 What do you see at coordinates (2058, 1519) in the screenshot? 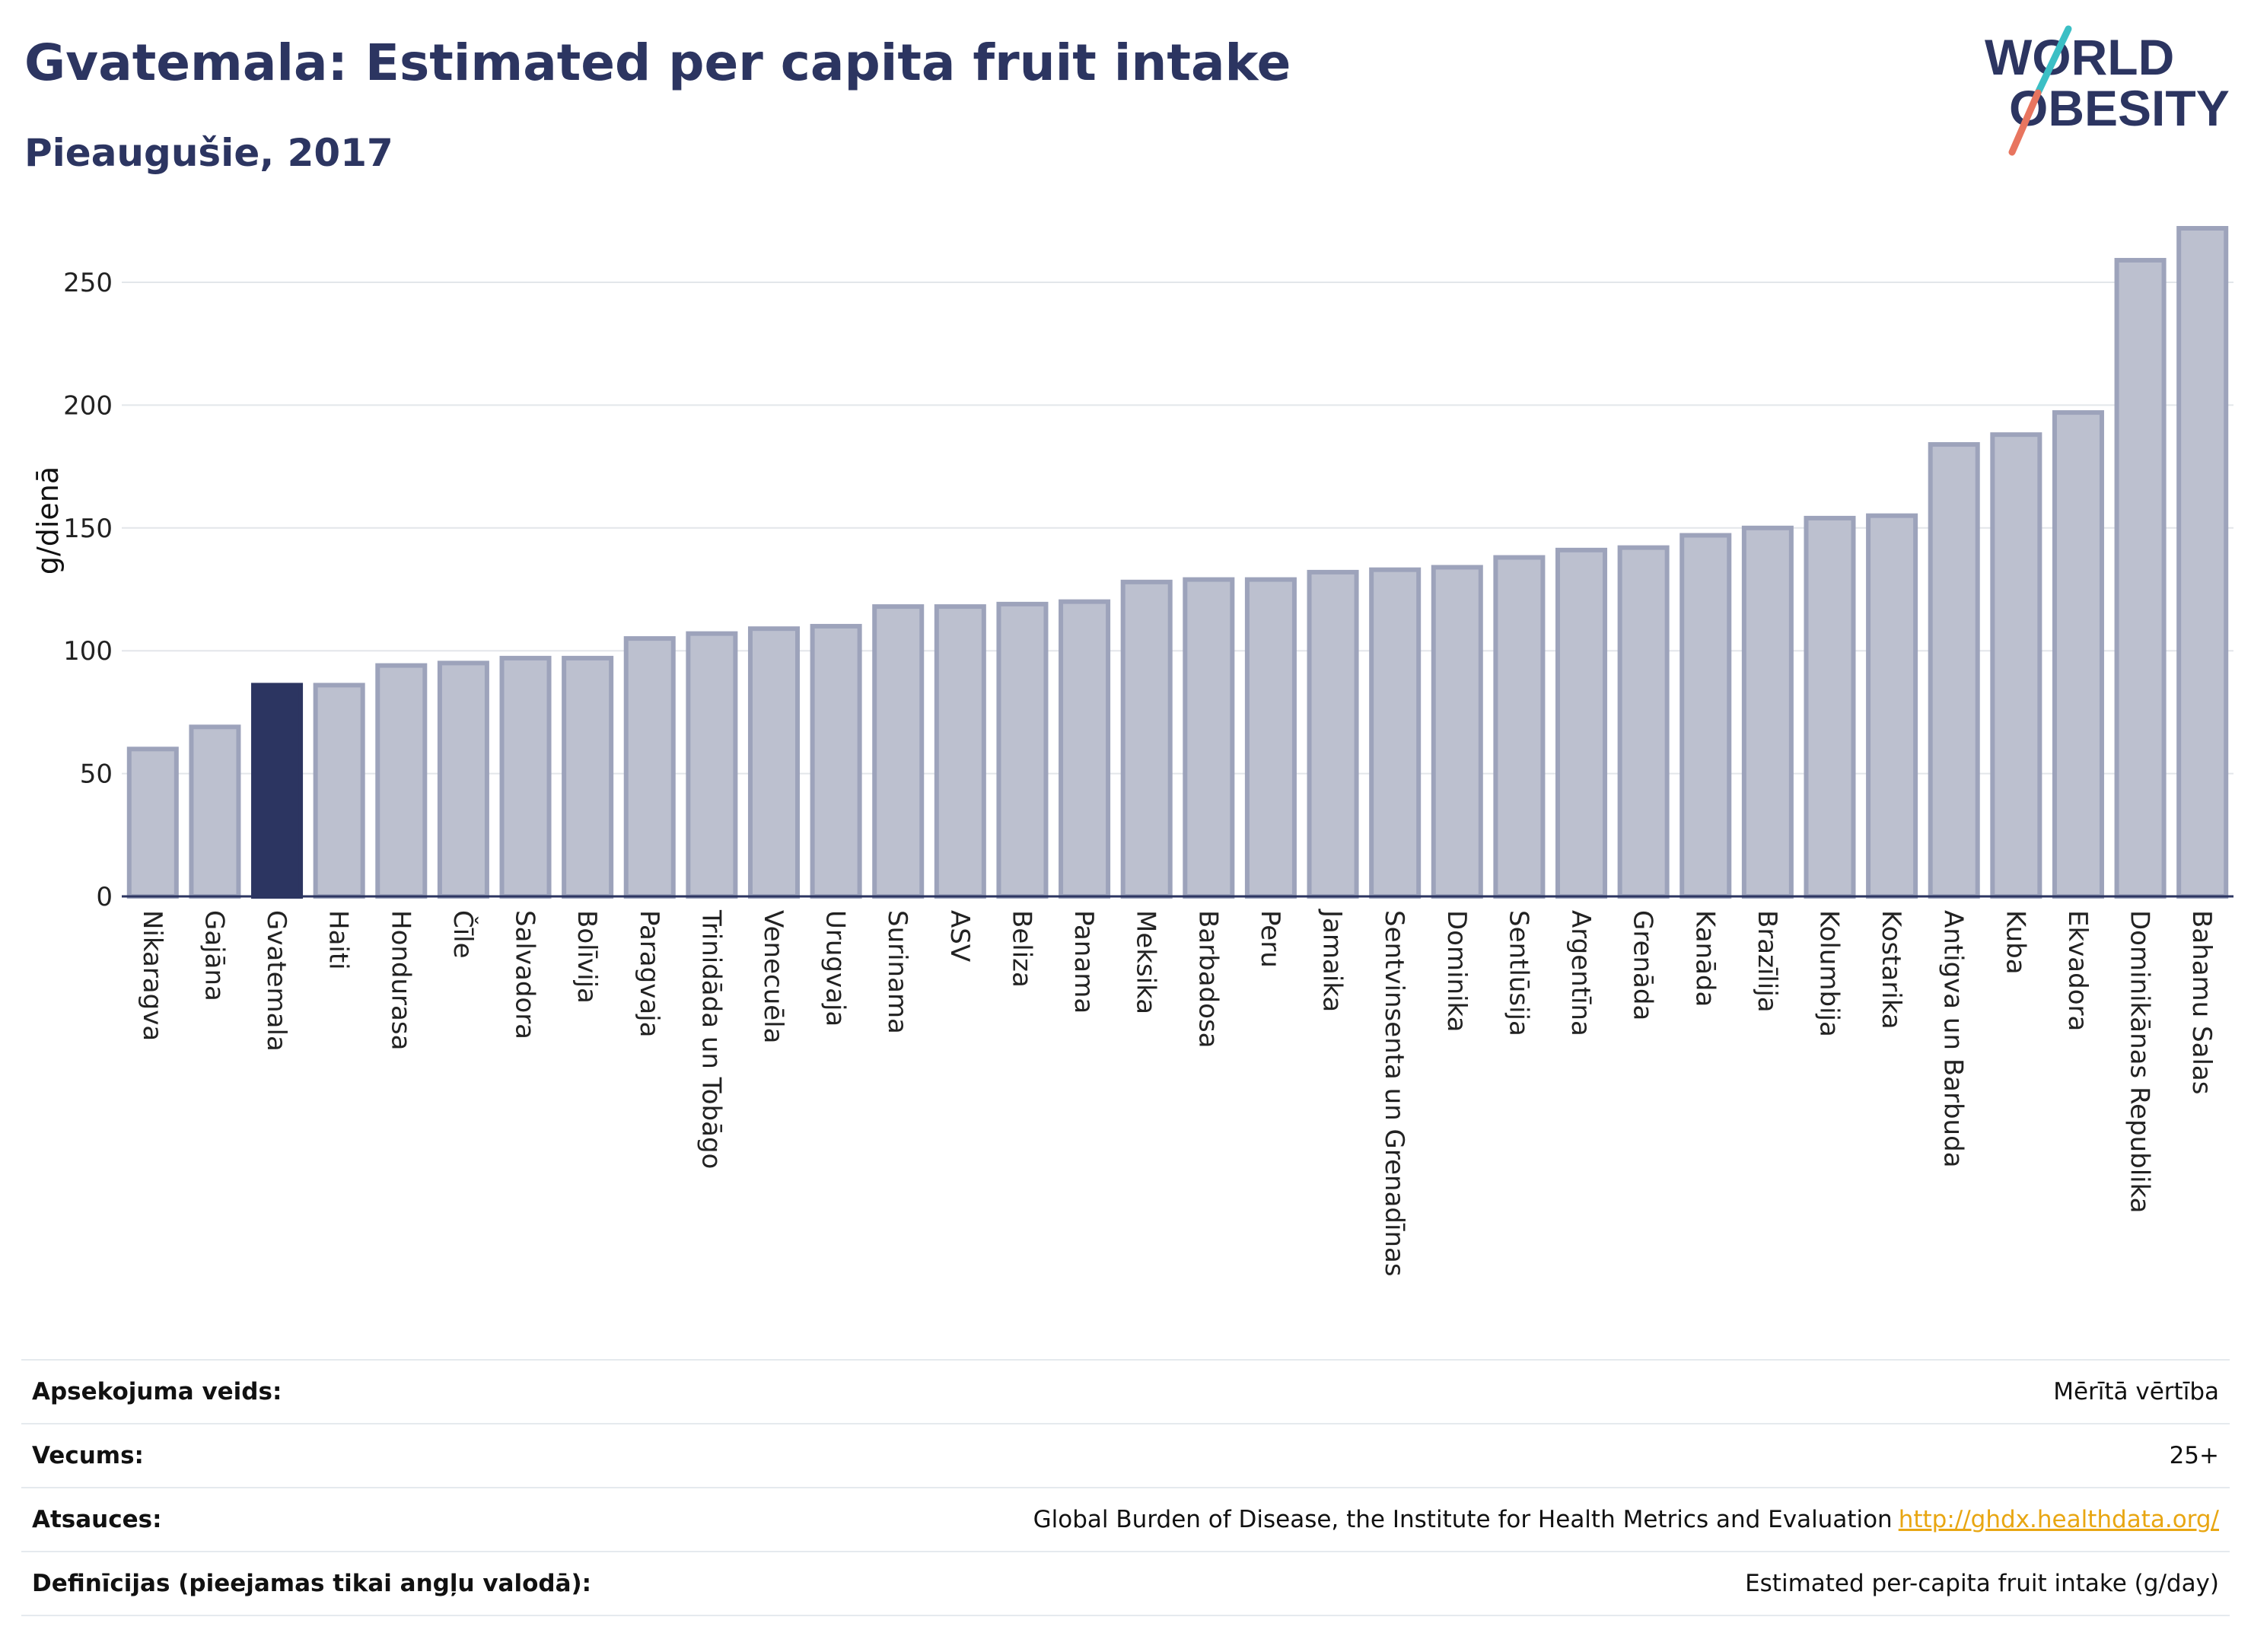
I see `source-link: http://ghdx.healthdata.org/` at bounding box center [2058, 1519].